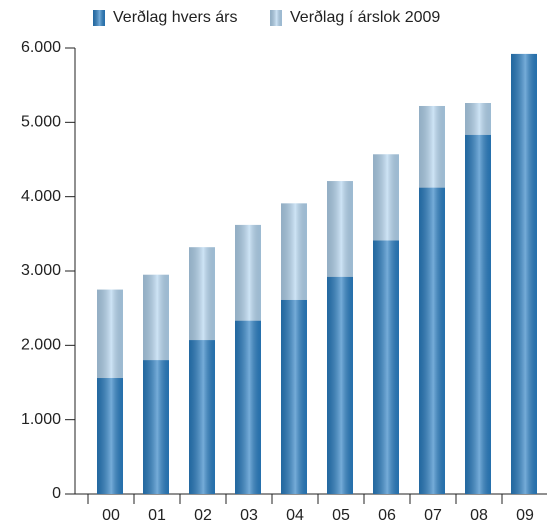  What do you see at coordinates (56, 493) in the screenshot?
I see `y-tick-label: 0` at bounding box center [56, 493].